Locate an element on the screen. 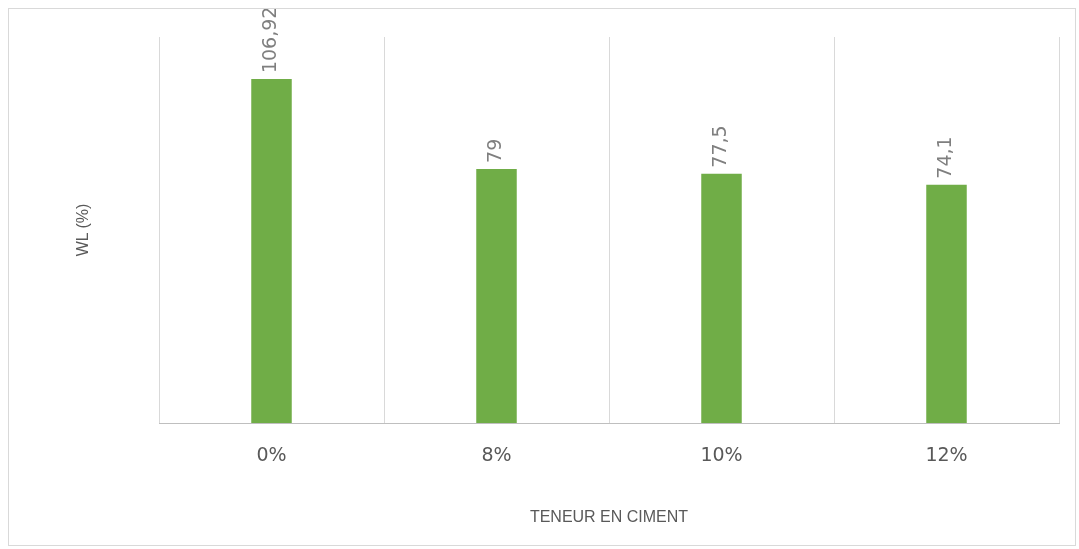 This screenshot has width=1079, height=549. data-label: 74,1 is located at coordinates (944, 157).